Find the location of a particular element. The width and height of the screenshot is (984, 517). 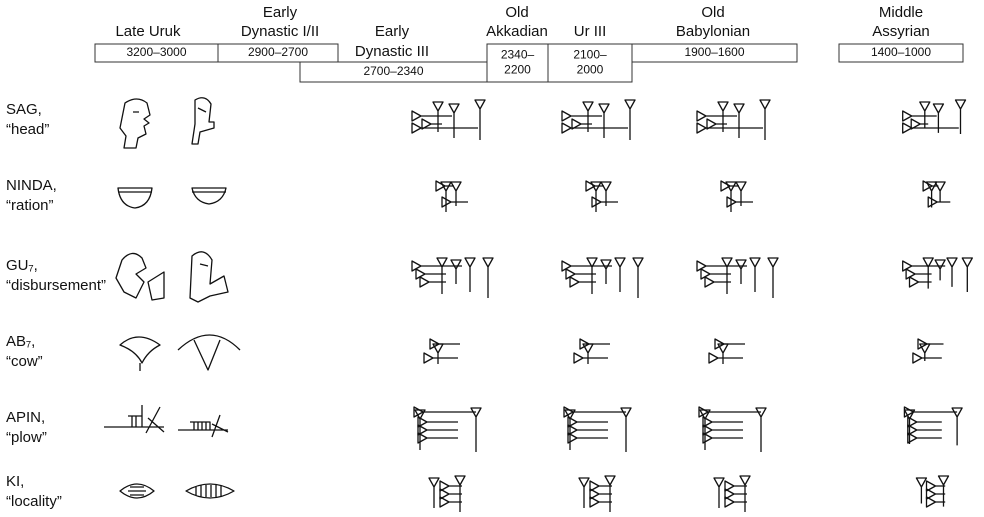

row-gloss: “cow” is located at coordinates (24, 361).